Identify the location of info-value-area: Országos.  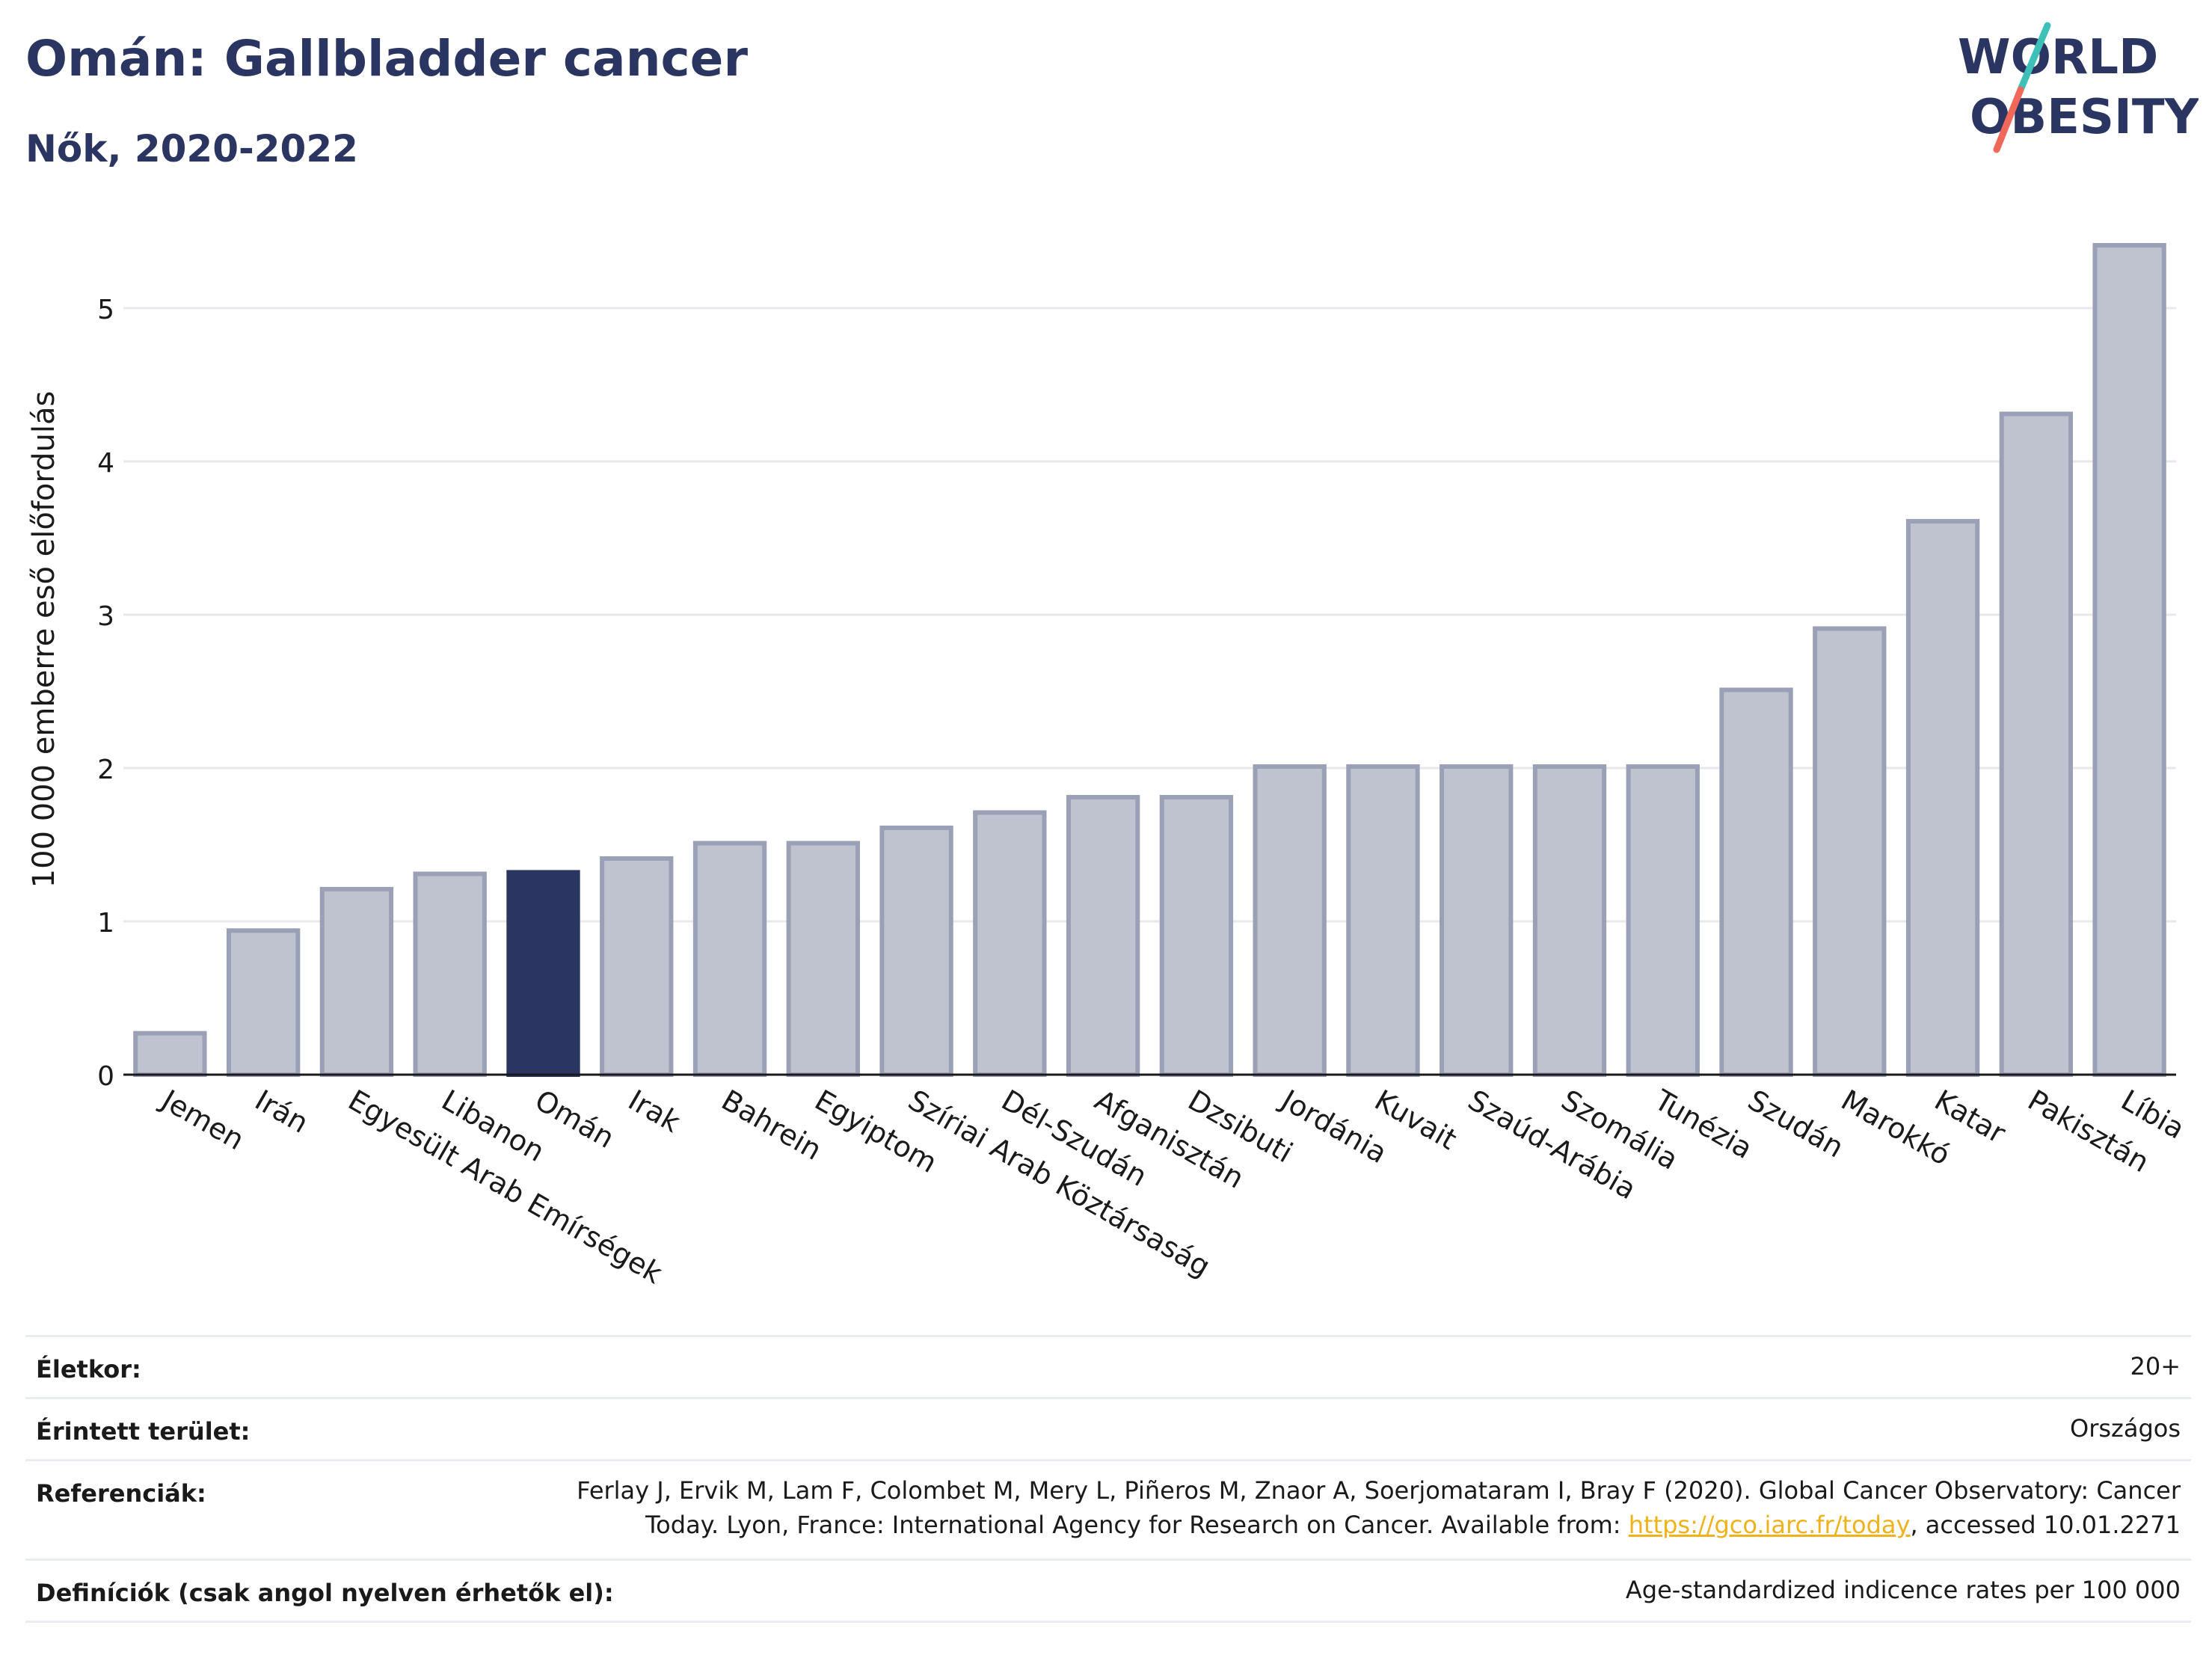
(2125, 1428).